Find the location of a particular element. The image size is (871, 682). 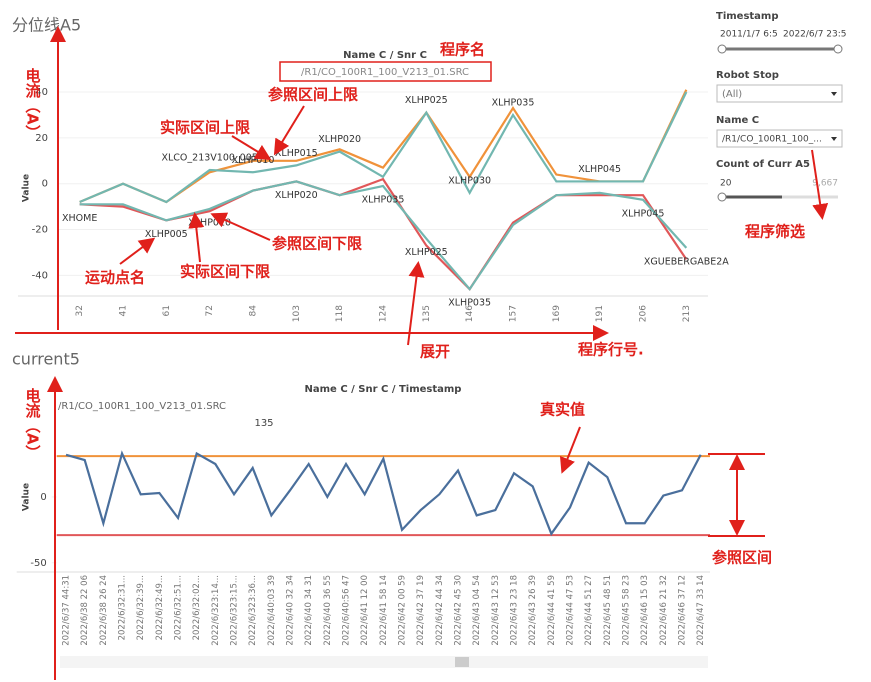

x-tick-label: 124 is located at coordinates (384, 313).